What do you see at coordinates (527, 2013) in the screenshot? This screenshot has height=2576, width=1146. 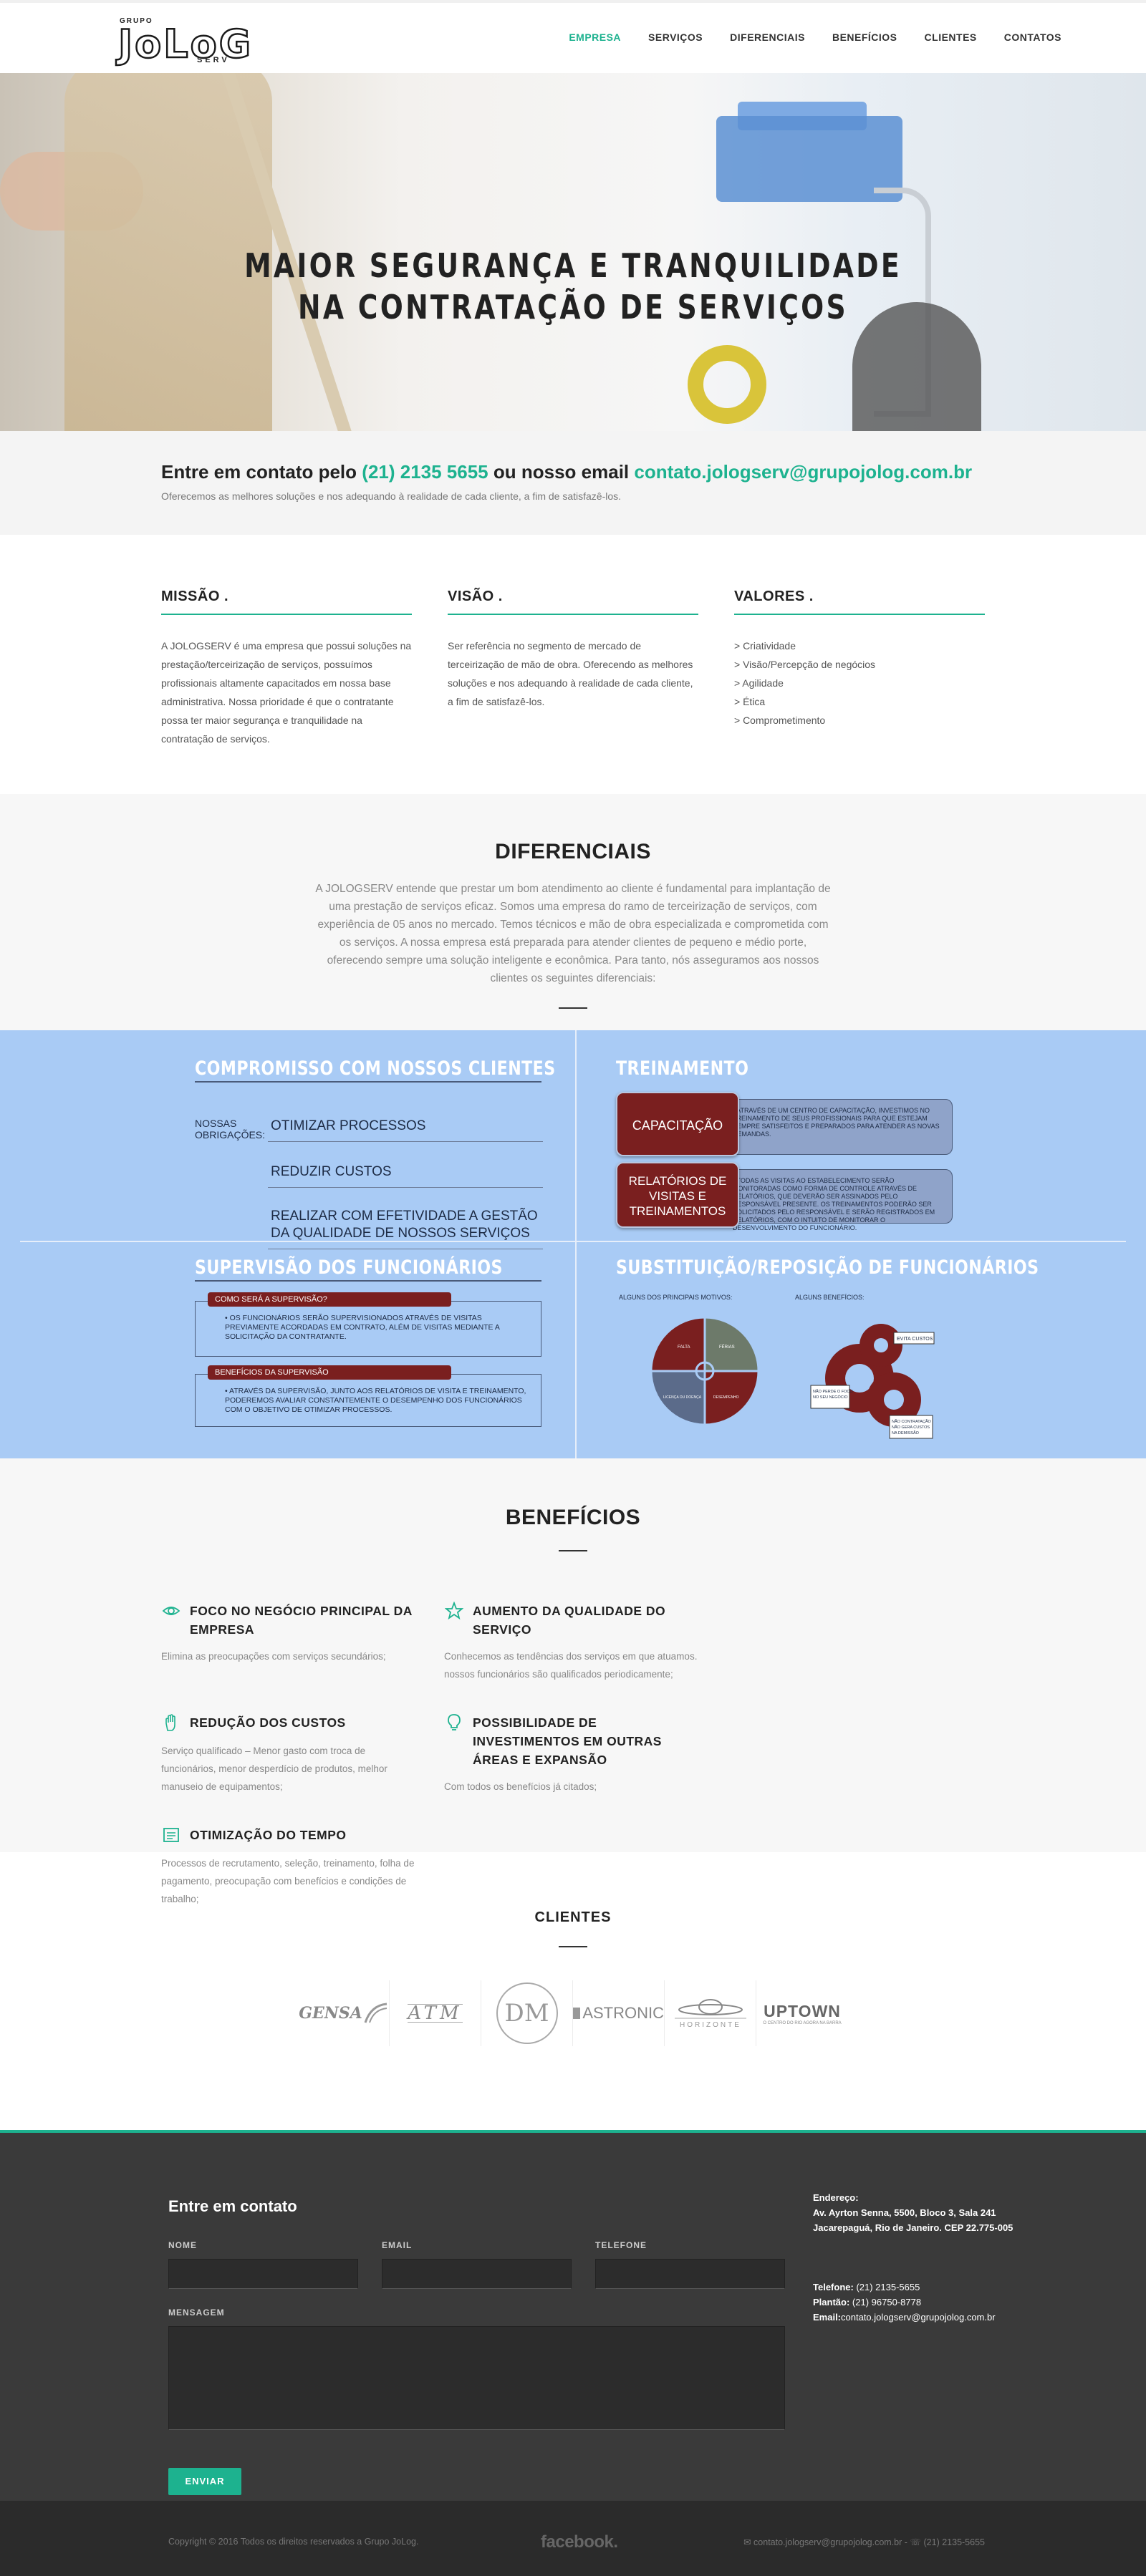 I see `client-logo-dm: DM` at bounding box center [527, 2013].